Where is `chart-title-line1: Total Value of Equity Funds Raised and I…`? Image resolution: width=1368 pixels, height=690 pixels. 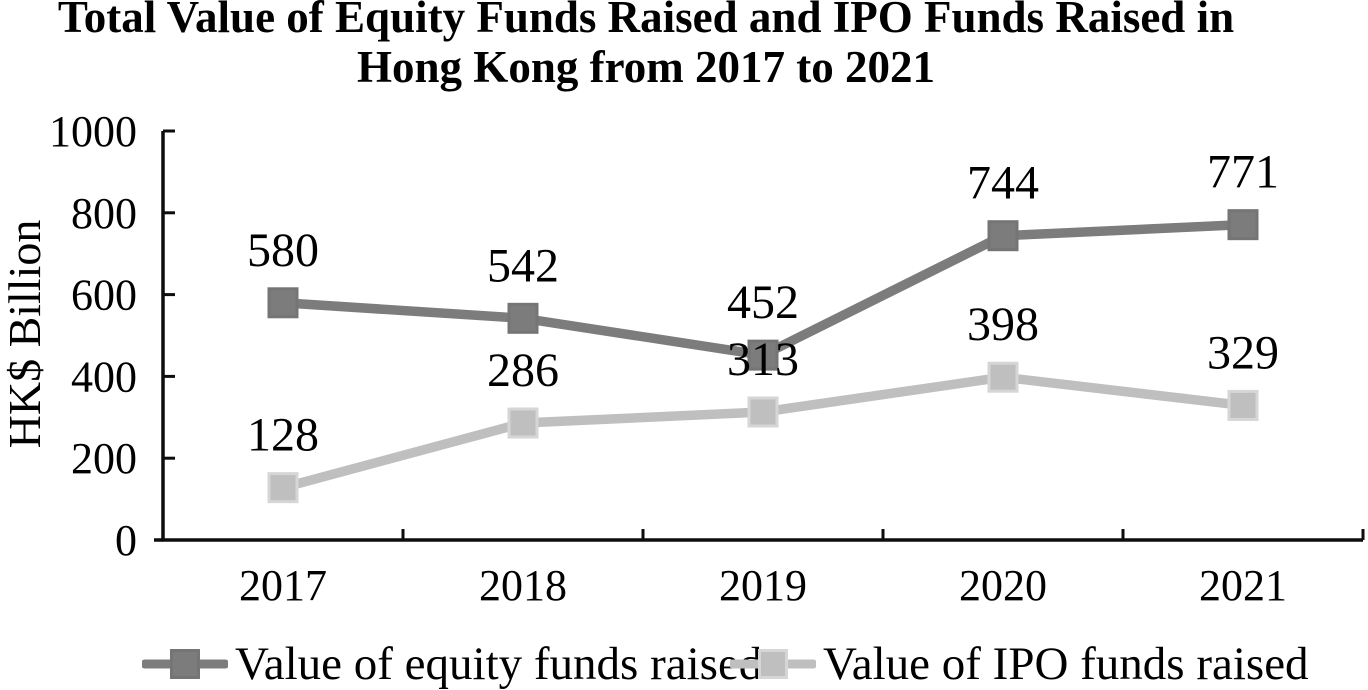 chart-title-line1: Total Value of Equity Funds Raised and I… is located at coordinates (646, 21).